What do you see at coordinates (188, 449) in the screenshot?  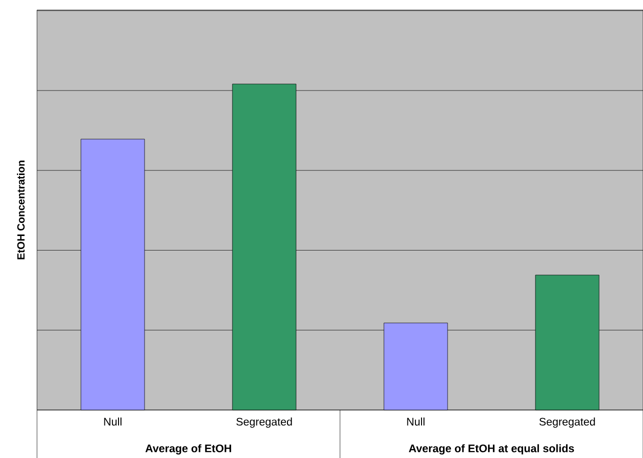 I see `text: Average of EtOH` at bounding box center [188, 449].